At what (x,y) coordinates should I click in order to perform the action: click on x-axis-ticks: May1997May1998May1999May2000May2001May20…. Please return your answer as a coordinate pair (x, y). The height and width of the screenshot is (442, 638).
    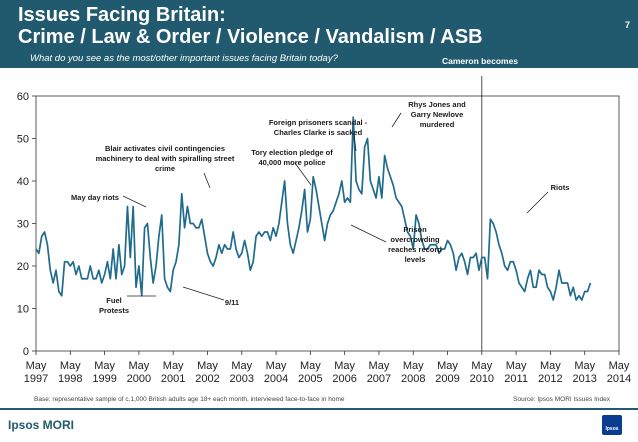
    Looking at the image, I should click on (327, 368).